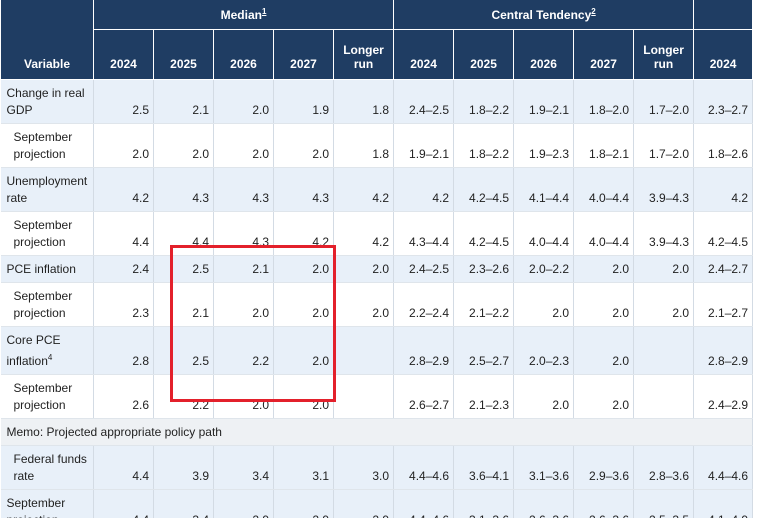 The image size is (759, 518). Describe the element at coordinates (50, 357) in the screenshot. I see `footnote-mark: 4` at that location.